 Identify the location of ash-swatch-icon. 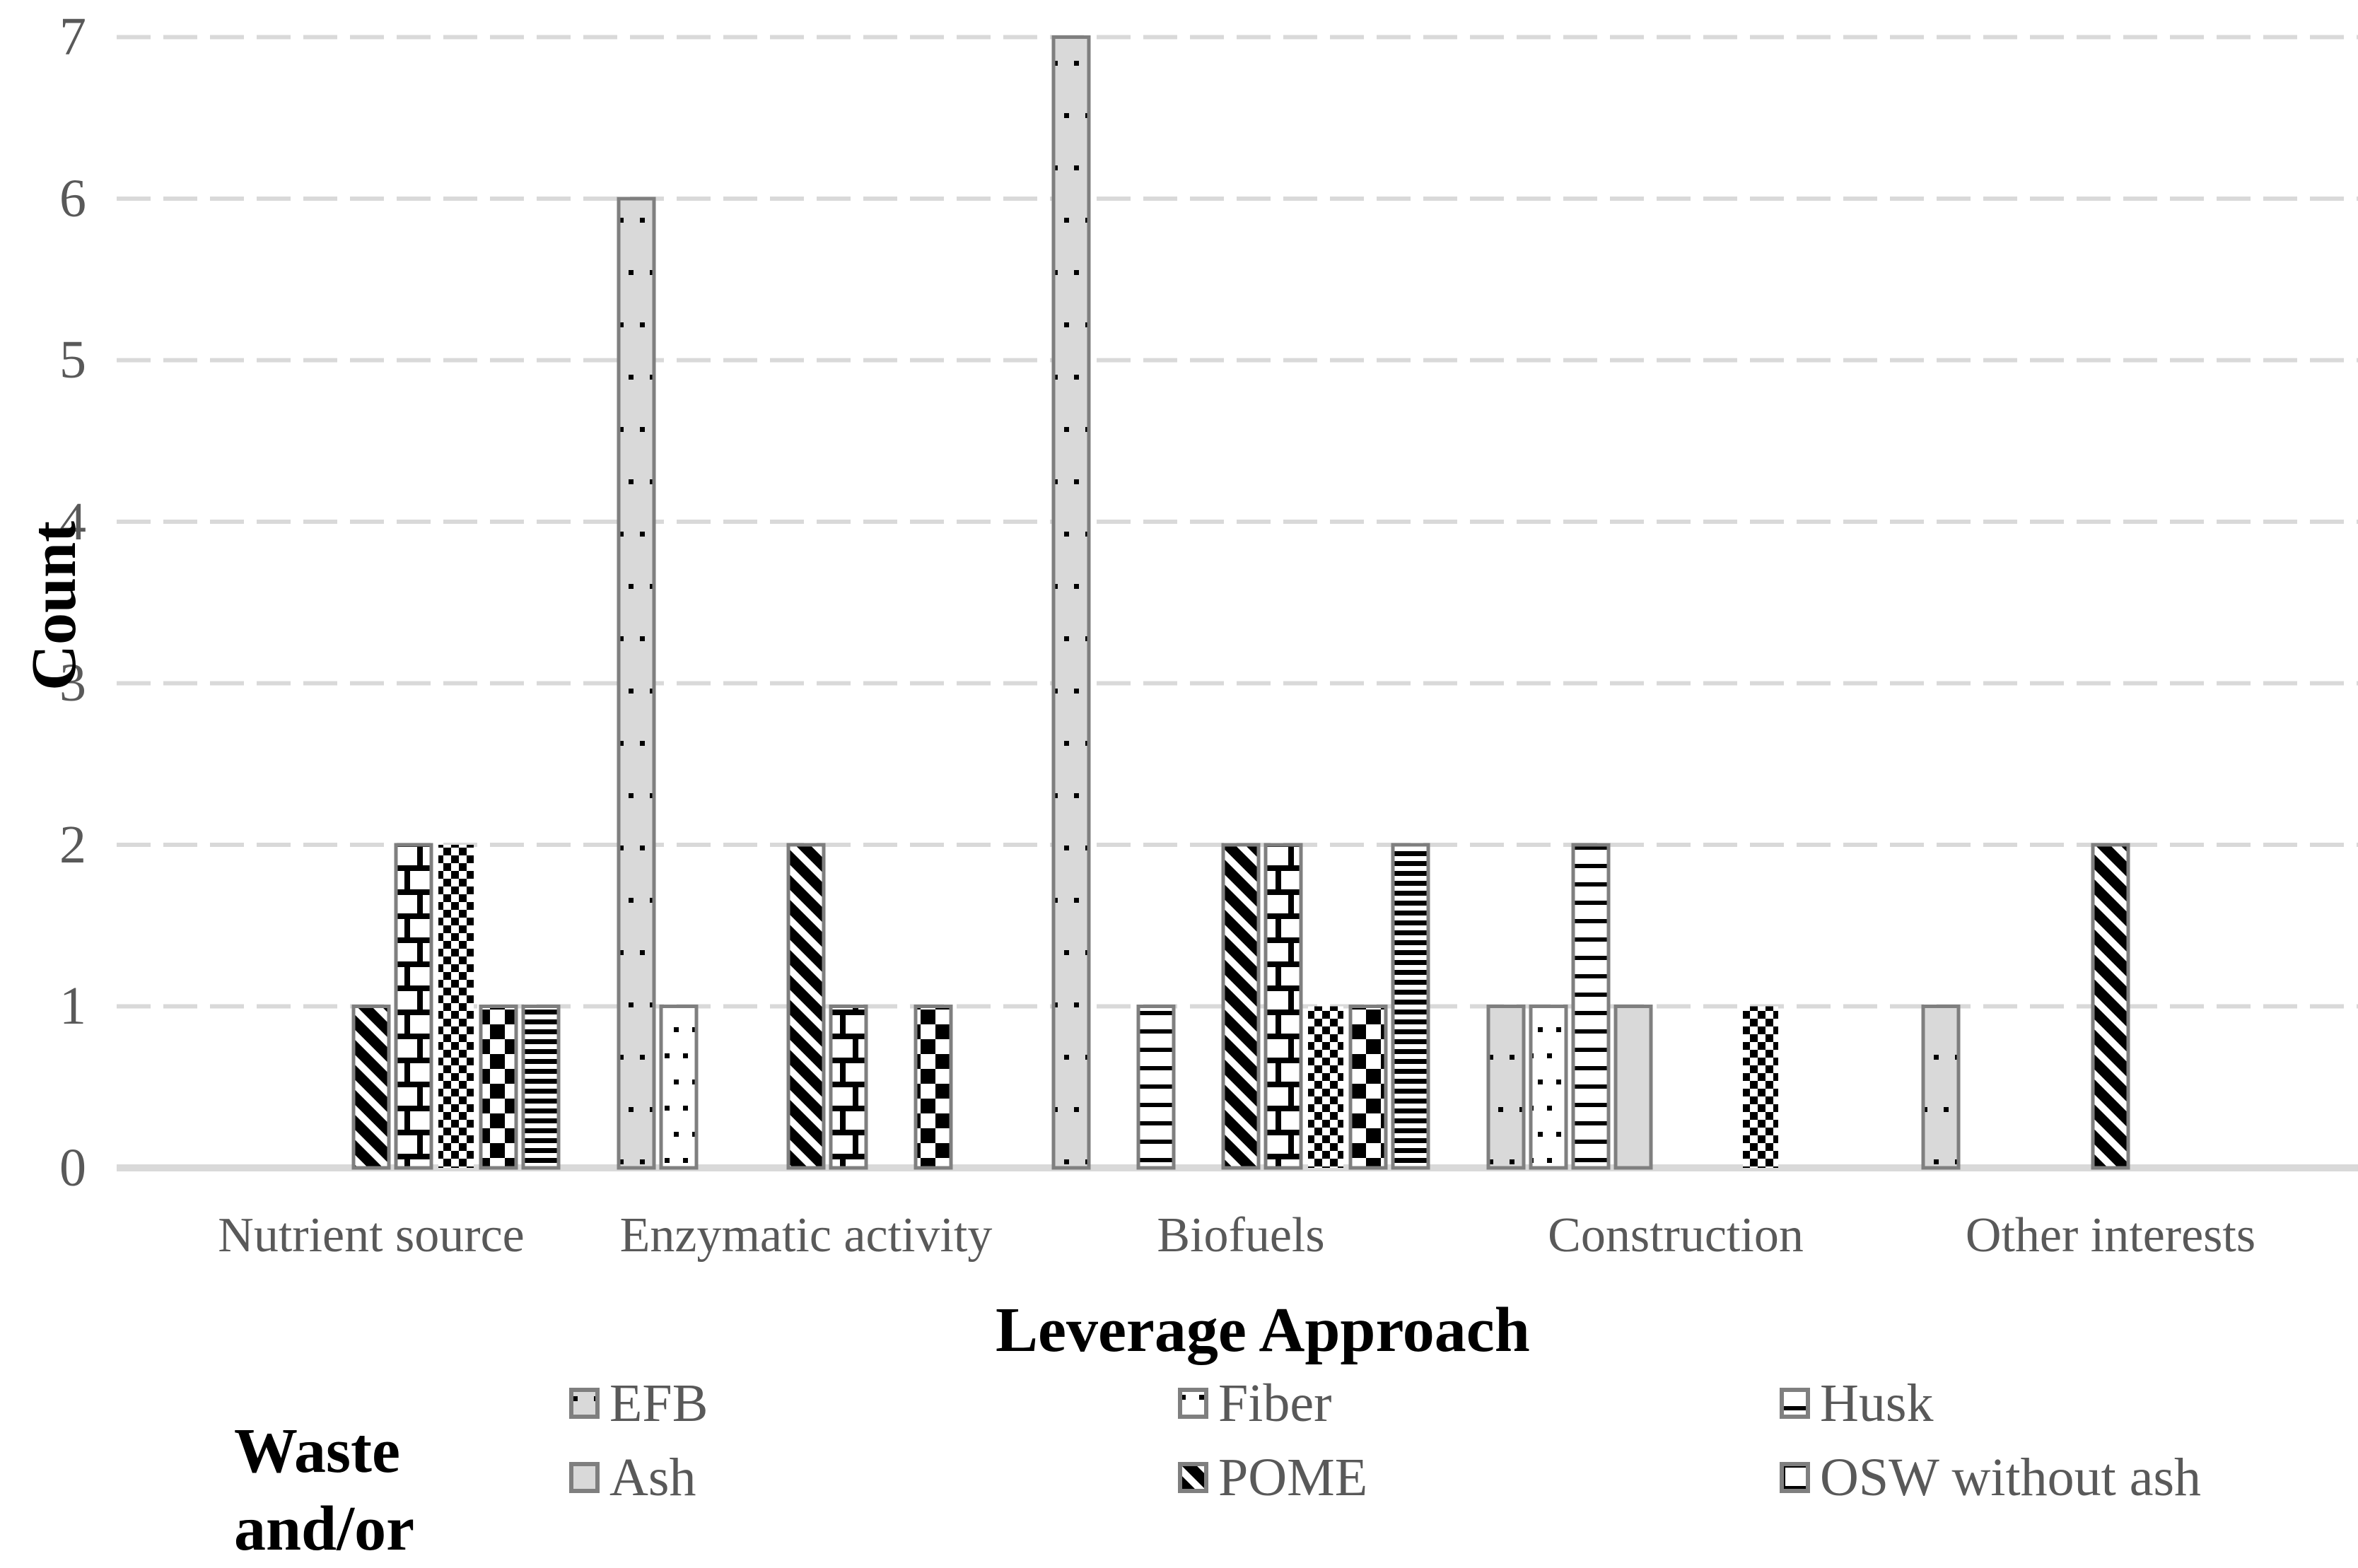
(584, 1477).